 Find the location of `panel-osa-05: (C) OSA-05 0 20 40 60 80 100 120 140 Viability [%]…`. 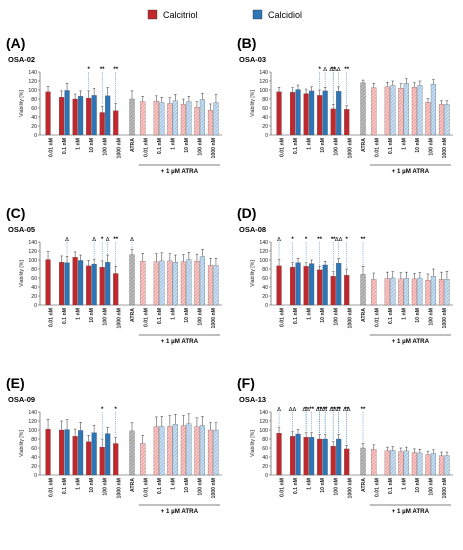

panel-osa-05: (C) OSA-05 0 20 40 60 80 100 120 140 Viability [%]… is located at coordinates (114, 275).